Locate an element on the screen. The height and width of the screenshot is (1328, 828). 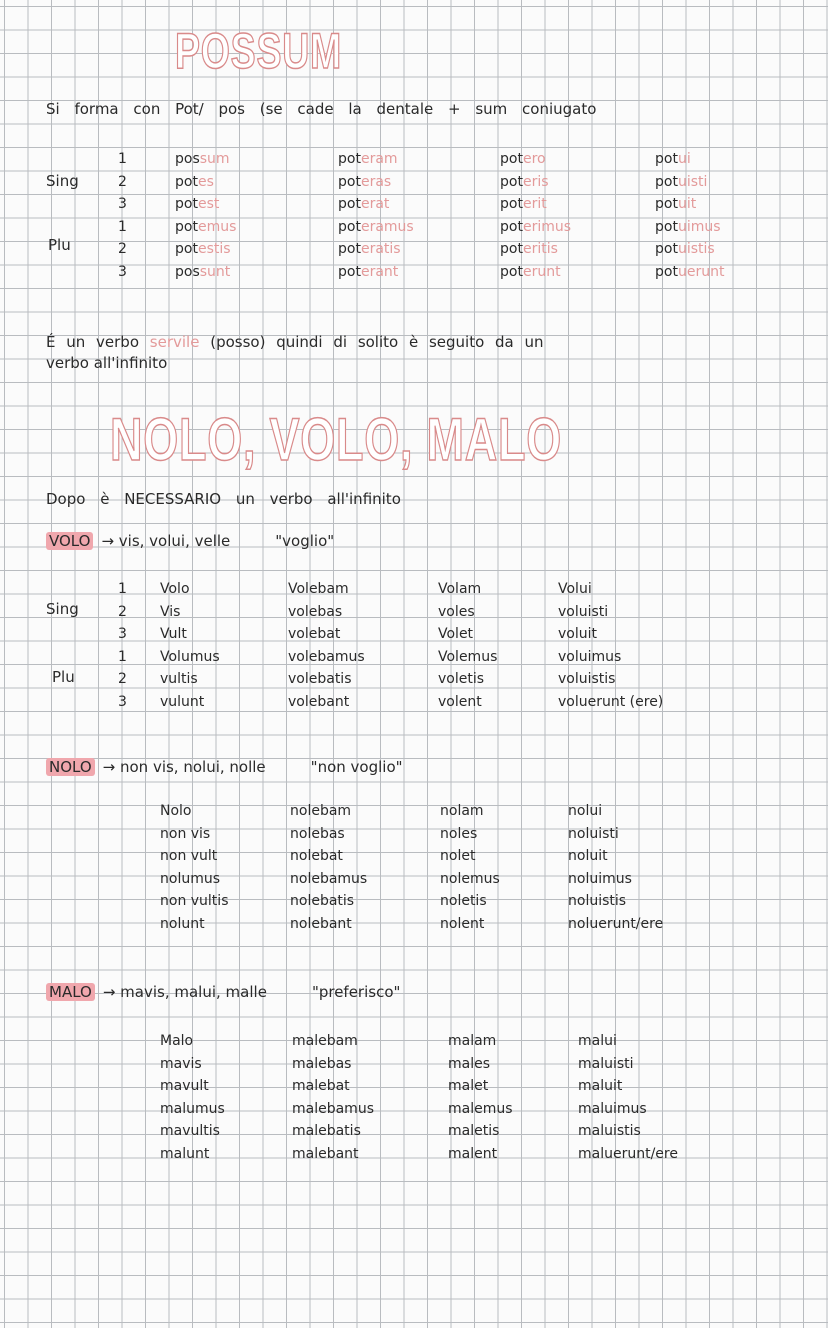
verb-form: potui is located at coordinates (689, 159).